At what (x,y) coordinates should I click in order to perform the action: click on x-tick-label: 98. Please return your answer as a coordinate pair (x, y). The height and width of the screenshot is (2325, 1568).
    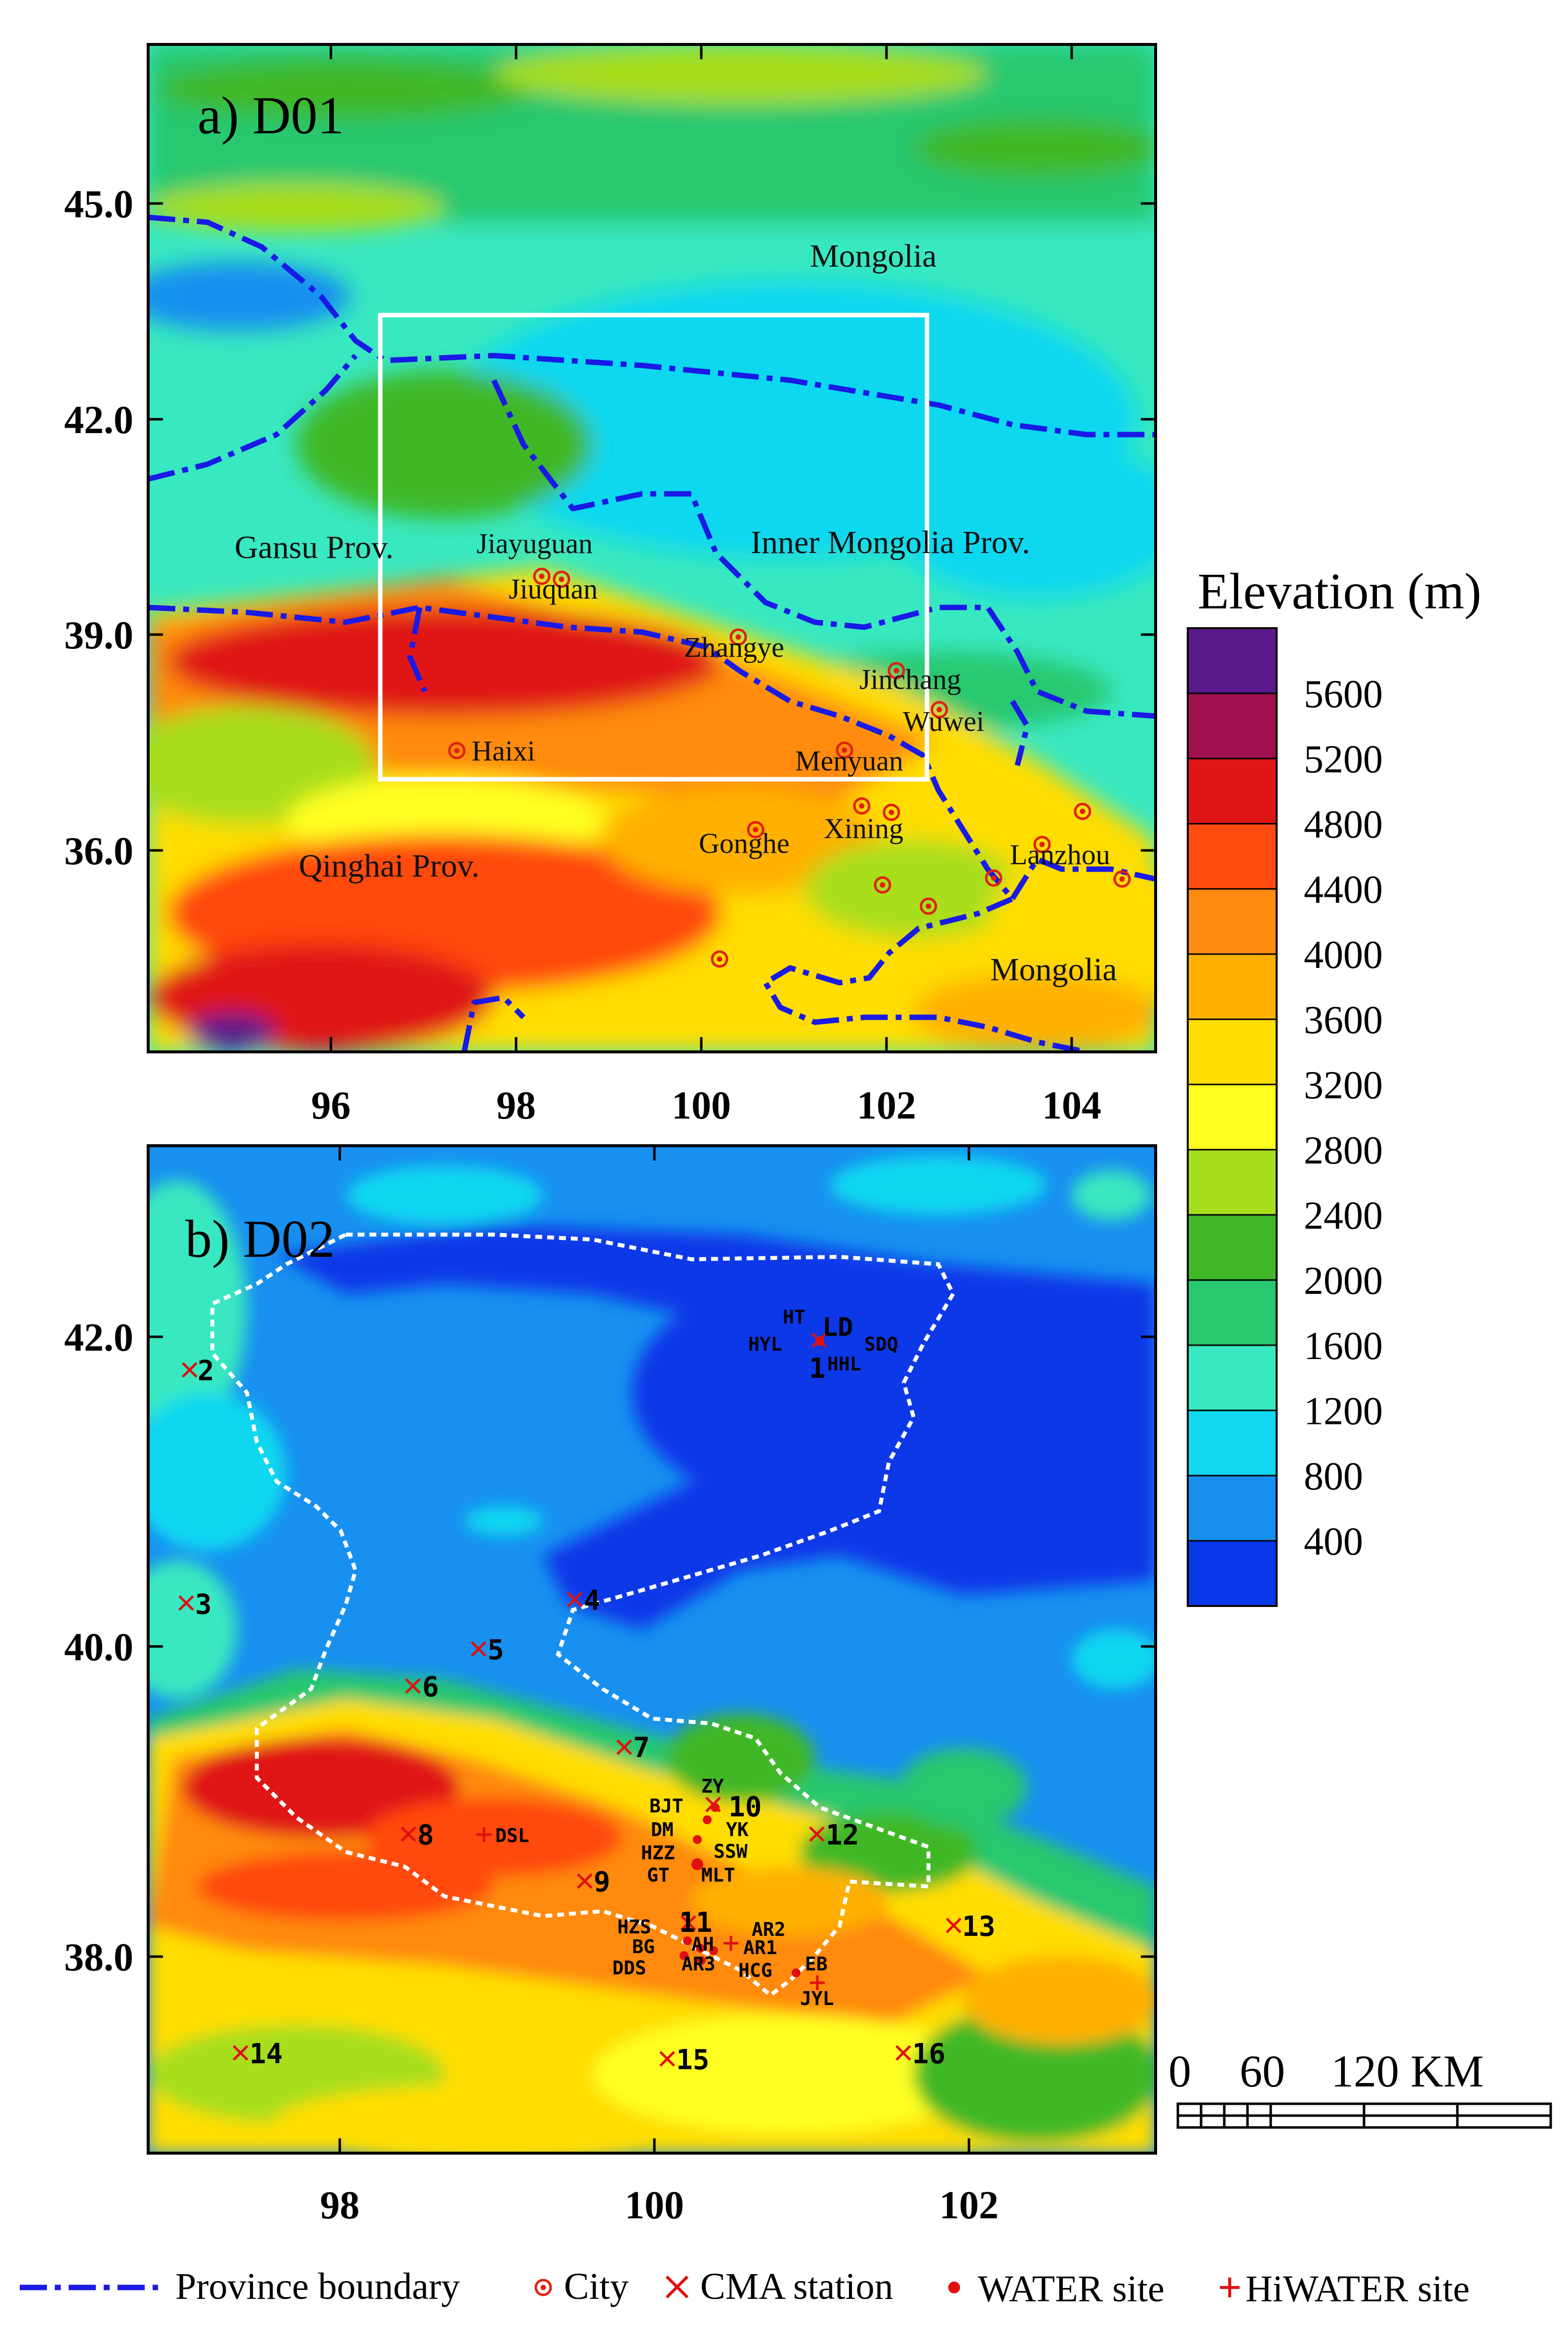
    Looking at the image, I should click on (340, 2205).